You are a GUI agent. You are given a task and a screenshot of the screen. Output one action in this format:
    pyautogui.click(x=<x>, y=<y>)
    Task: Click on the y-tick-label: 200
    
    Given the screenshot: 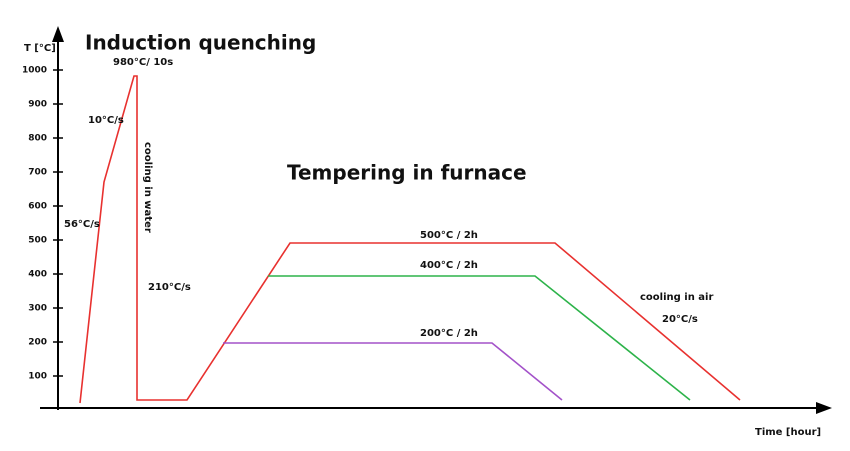 What is the action you would take?
    pyautogui.click(x=37, y=343)
    